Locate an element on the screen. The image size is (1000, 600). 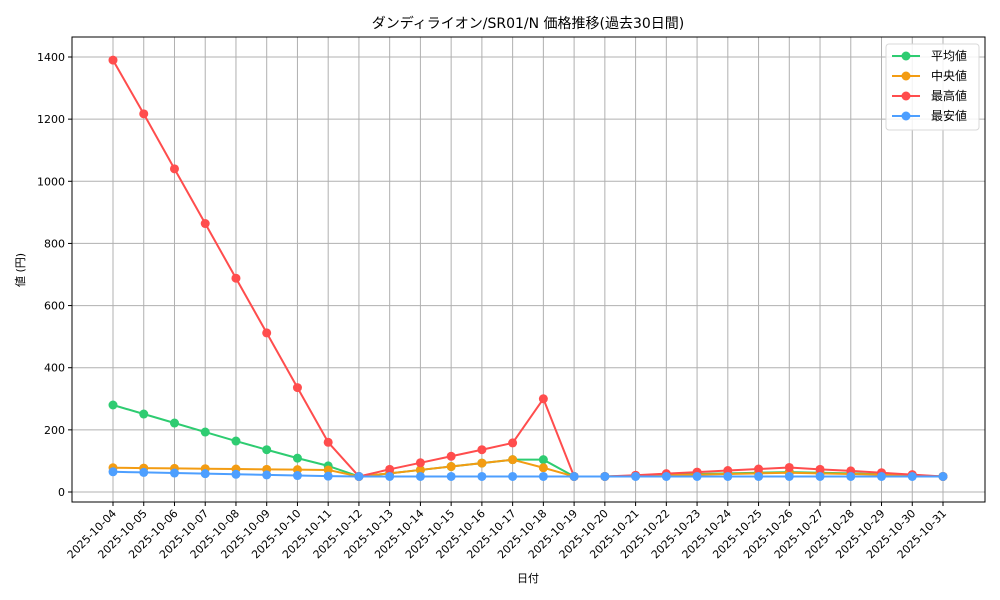
y-axis-ticks: 0 200 400 600 800 1000 1200 1400 is located at coordinates (54, 275).